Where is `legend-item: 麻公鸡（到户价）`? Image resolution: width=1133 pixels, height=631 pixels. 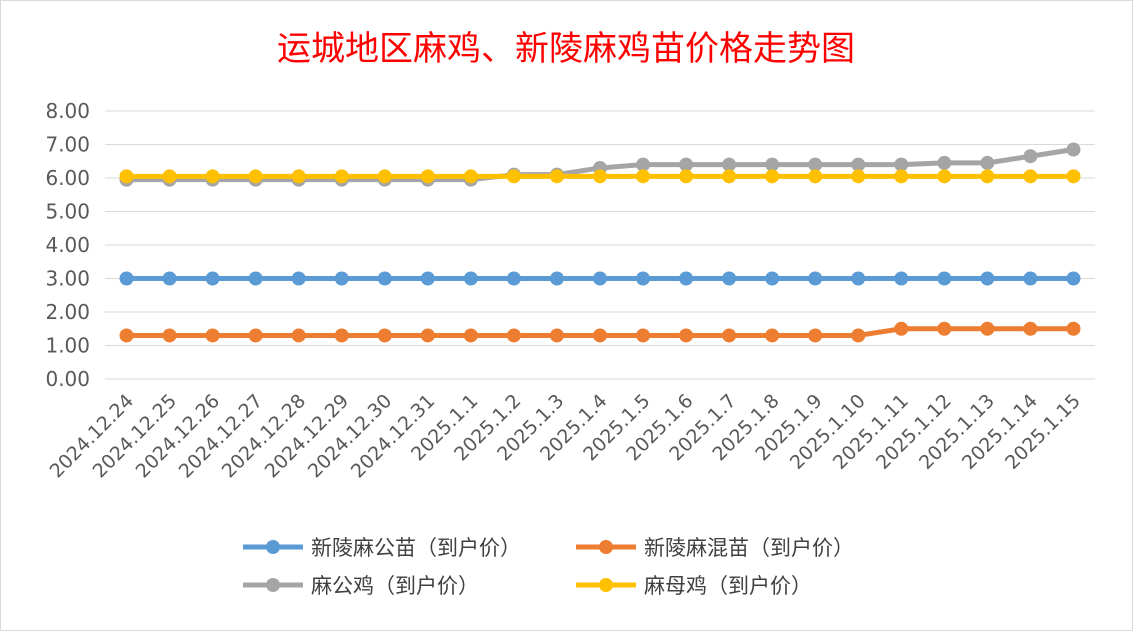 legend-item: 麻公鸡（到户价） is located at coordinates (361, 586).